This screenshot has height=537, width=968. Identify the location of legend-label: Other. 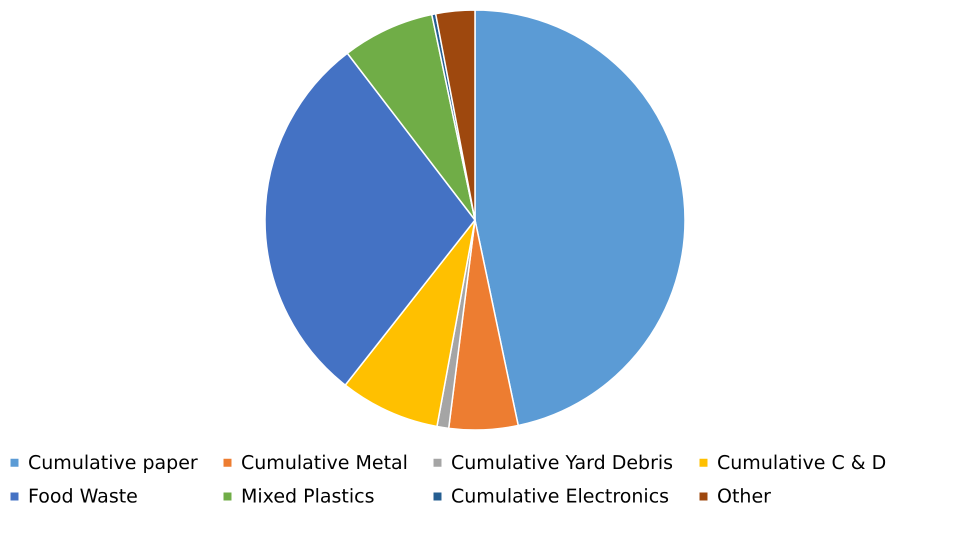
(744, 497).